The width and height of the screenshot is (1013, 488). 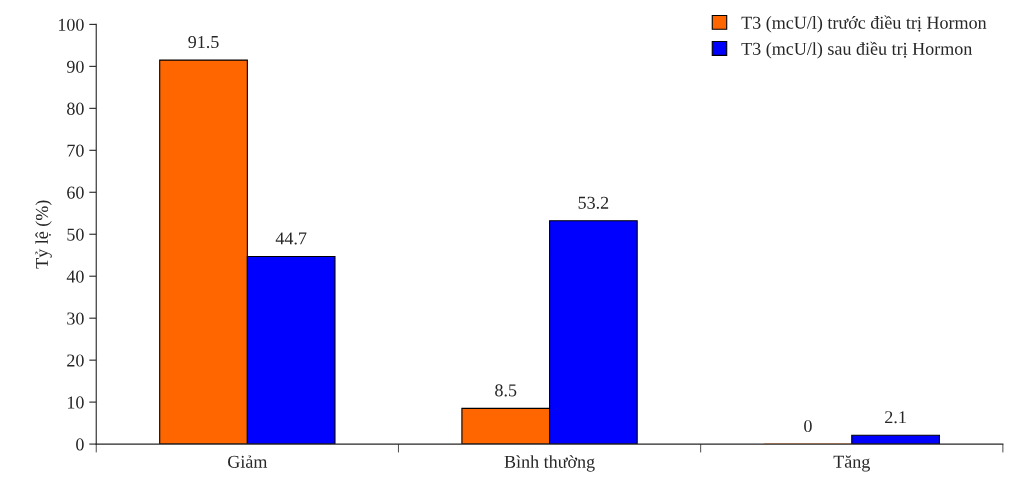 I want to click on x-tick-label: Tăng, so click(x=851, y=463).